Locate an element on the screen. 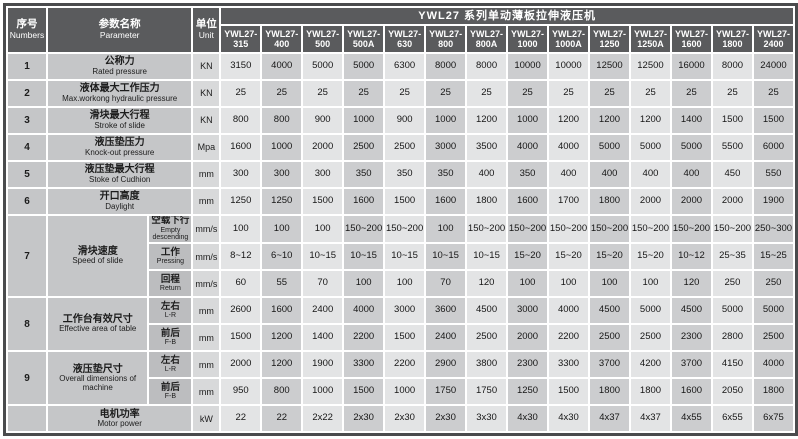  value-cell: 2x22 is located at coordinates (323, 419).